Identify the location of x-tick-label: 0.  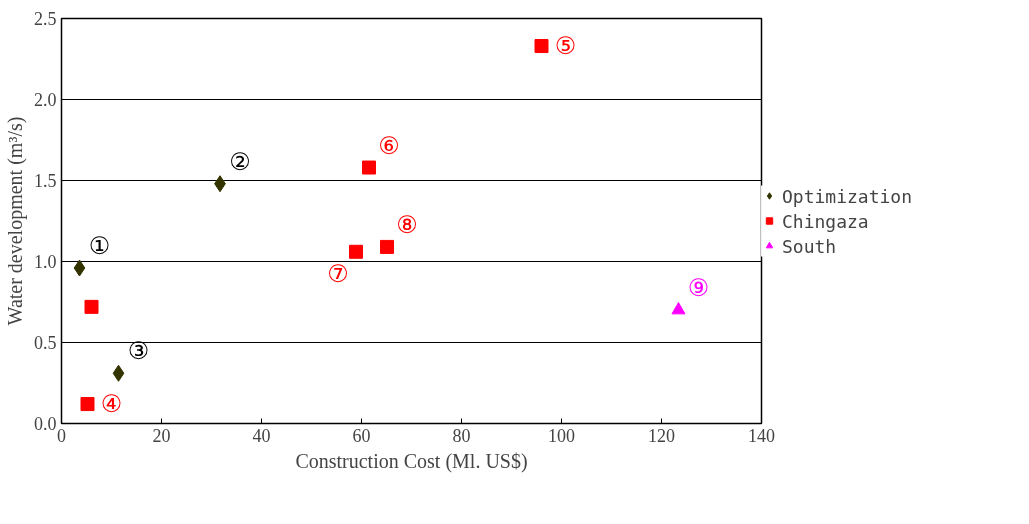
(61, 435).